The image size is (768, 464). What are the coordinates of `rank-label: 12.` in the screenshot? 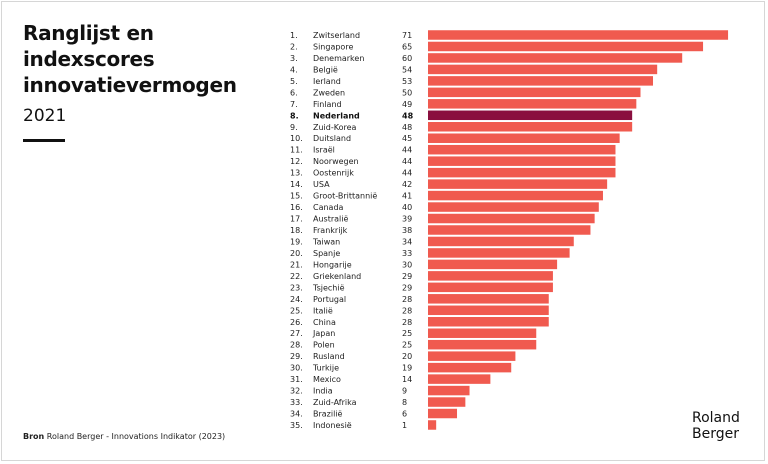 It's located at (296, 161).